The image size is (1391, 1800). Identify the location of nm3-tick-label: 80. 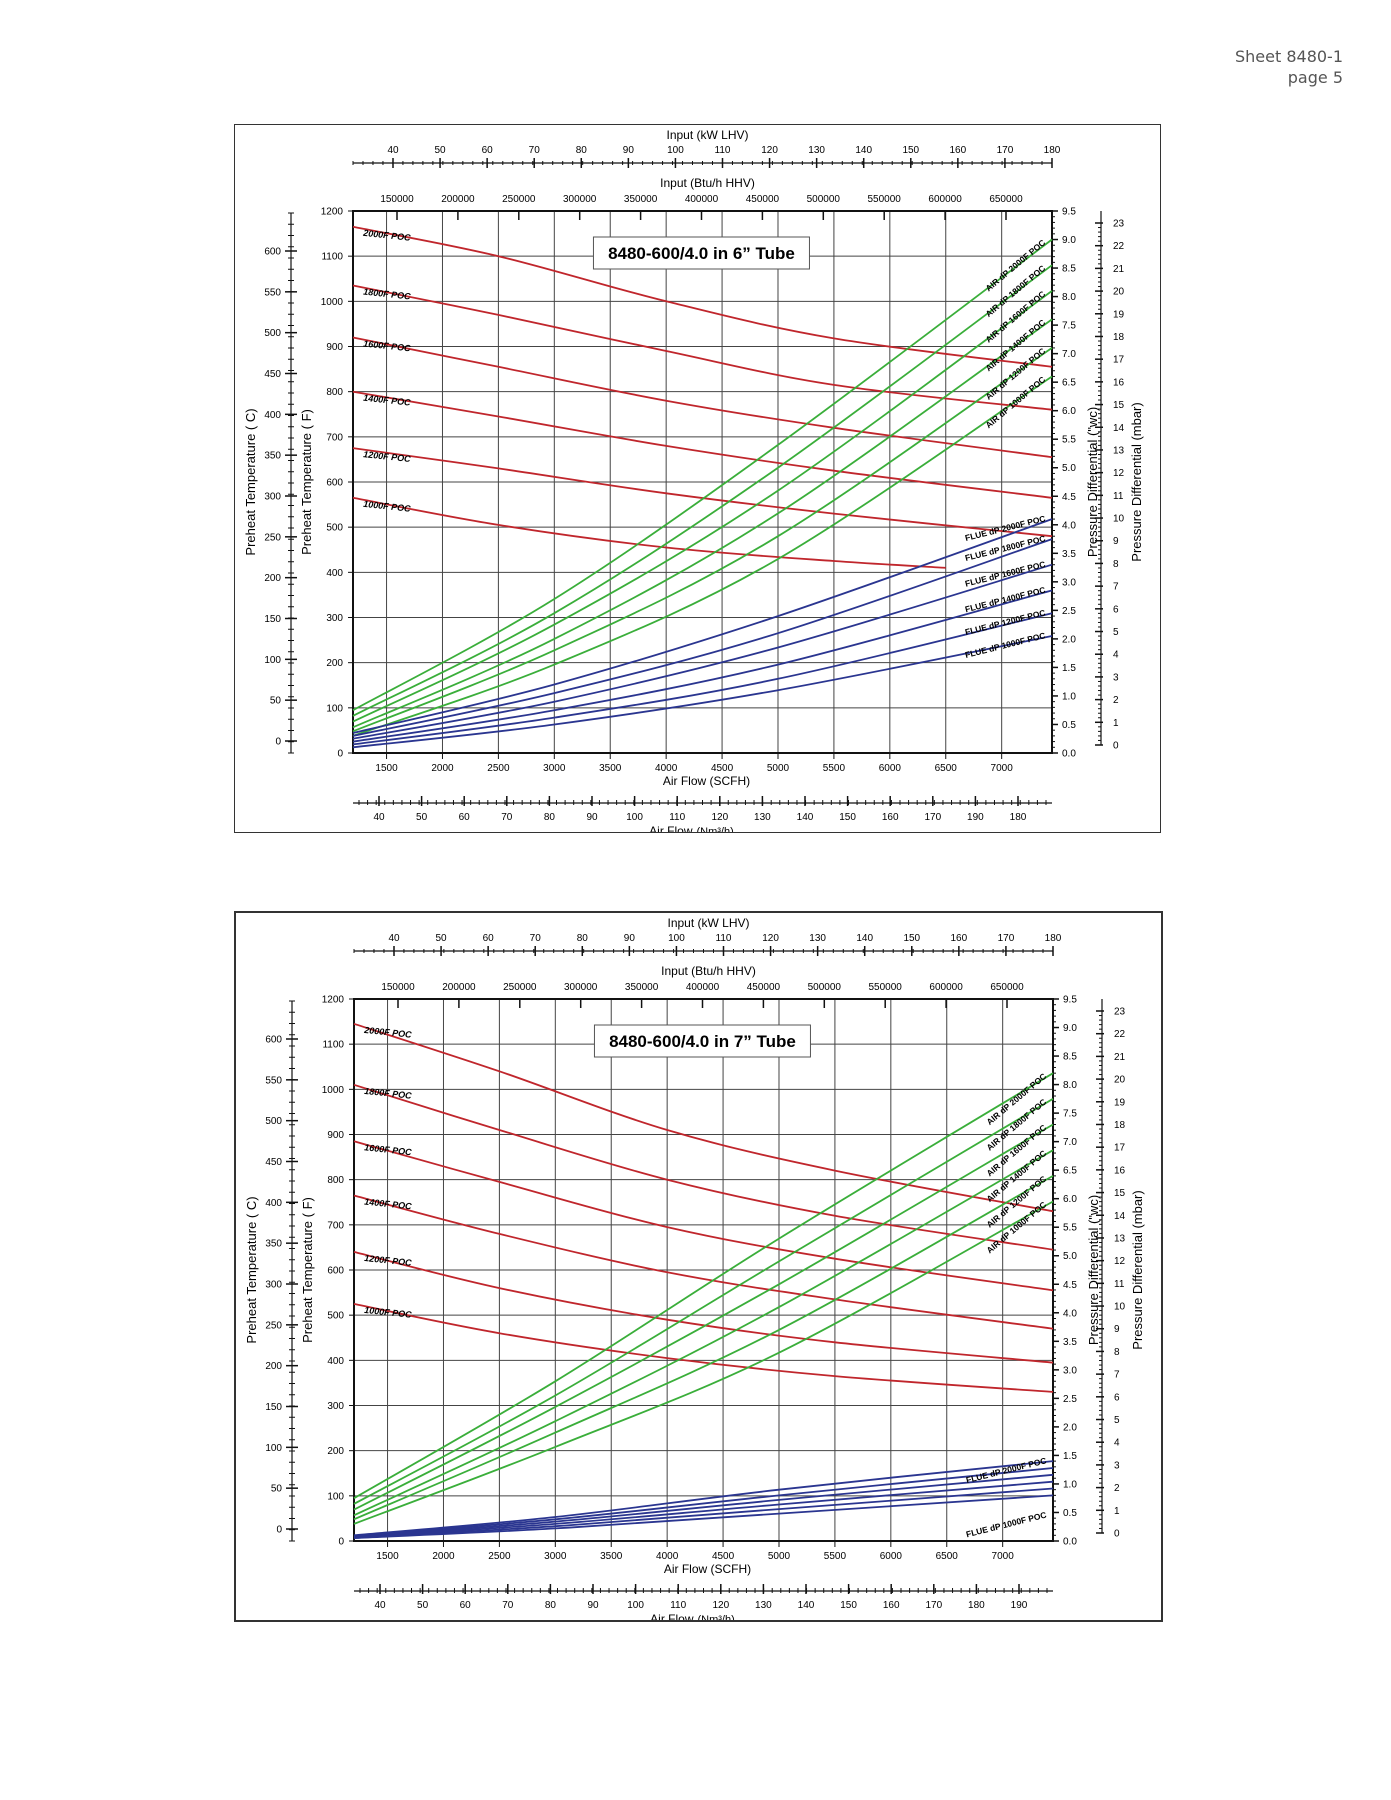
(551, 1605).